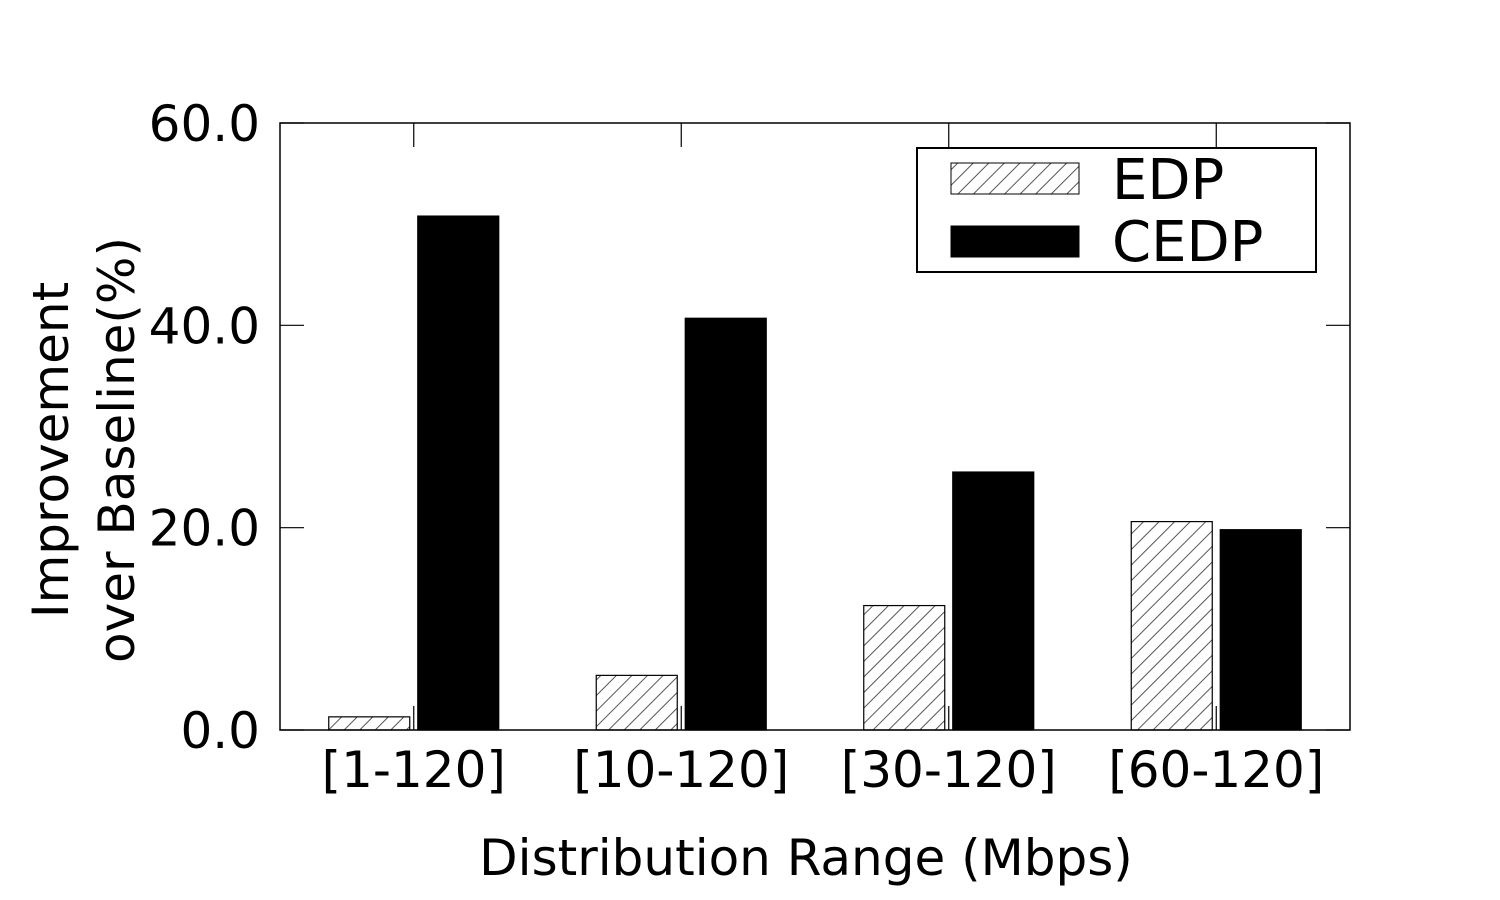 The height and width of the screenshot is (900, 1500). Describe the element at coordinates (204, 529) in the screenshot. I see `y-tick-label: 20.0` at that location.